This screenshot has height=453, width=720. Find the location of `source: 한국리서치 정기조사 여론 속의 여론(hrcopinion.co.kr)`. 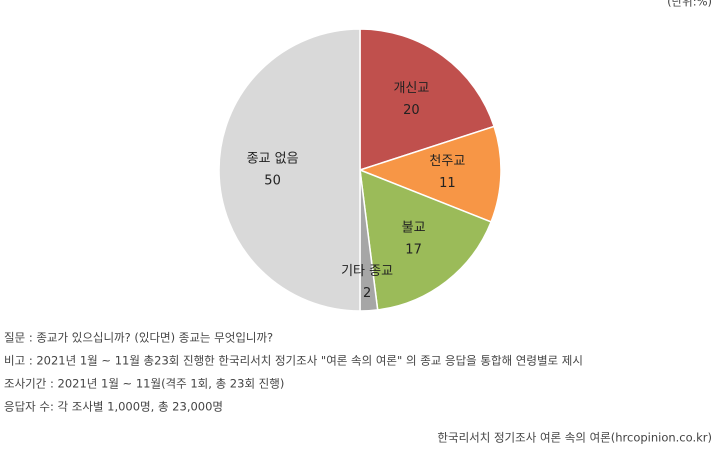

source: 한국리서치 정기조사 여론 속의 여론(hrcopinion.co.kr) is located at coordinates (574, 438).